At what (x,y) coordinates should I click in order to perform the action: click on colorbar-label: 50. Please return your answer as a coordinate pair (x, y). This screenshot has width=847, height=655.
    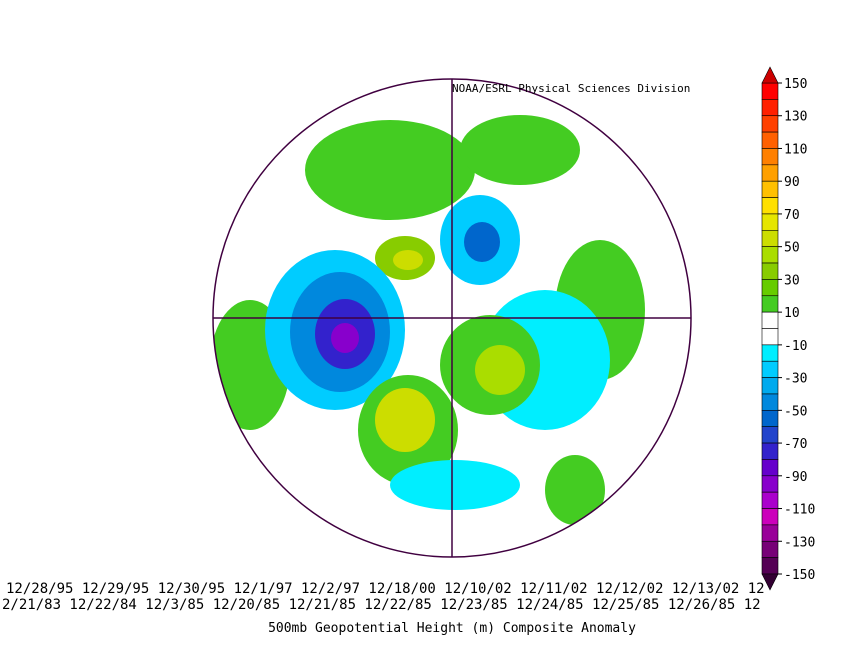
    Looking at the image, I should click on (792, 248).